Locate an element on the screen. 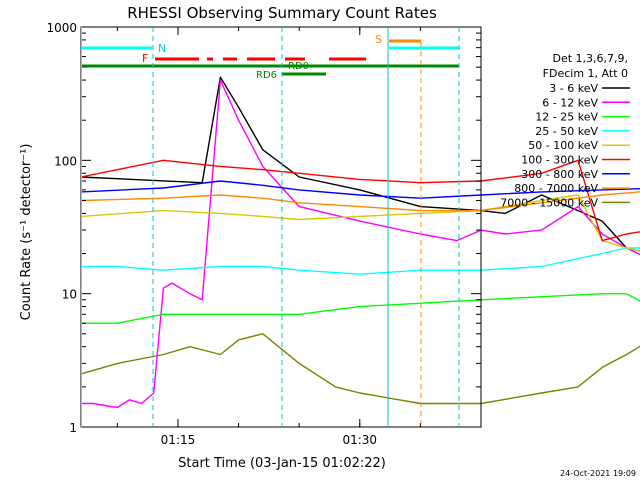  y-tick-label-1: 10 is located at coordinates (69, 295).